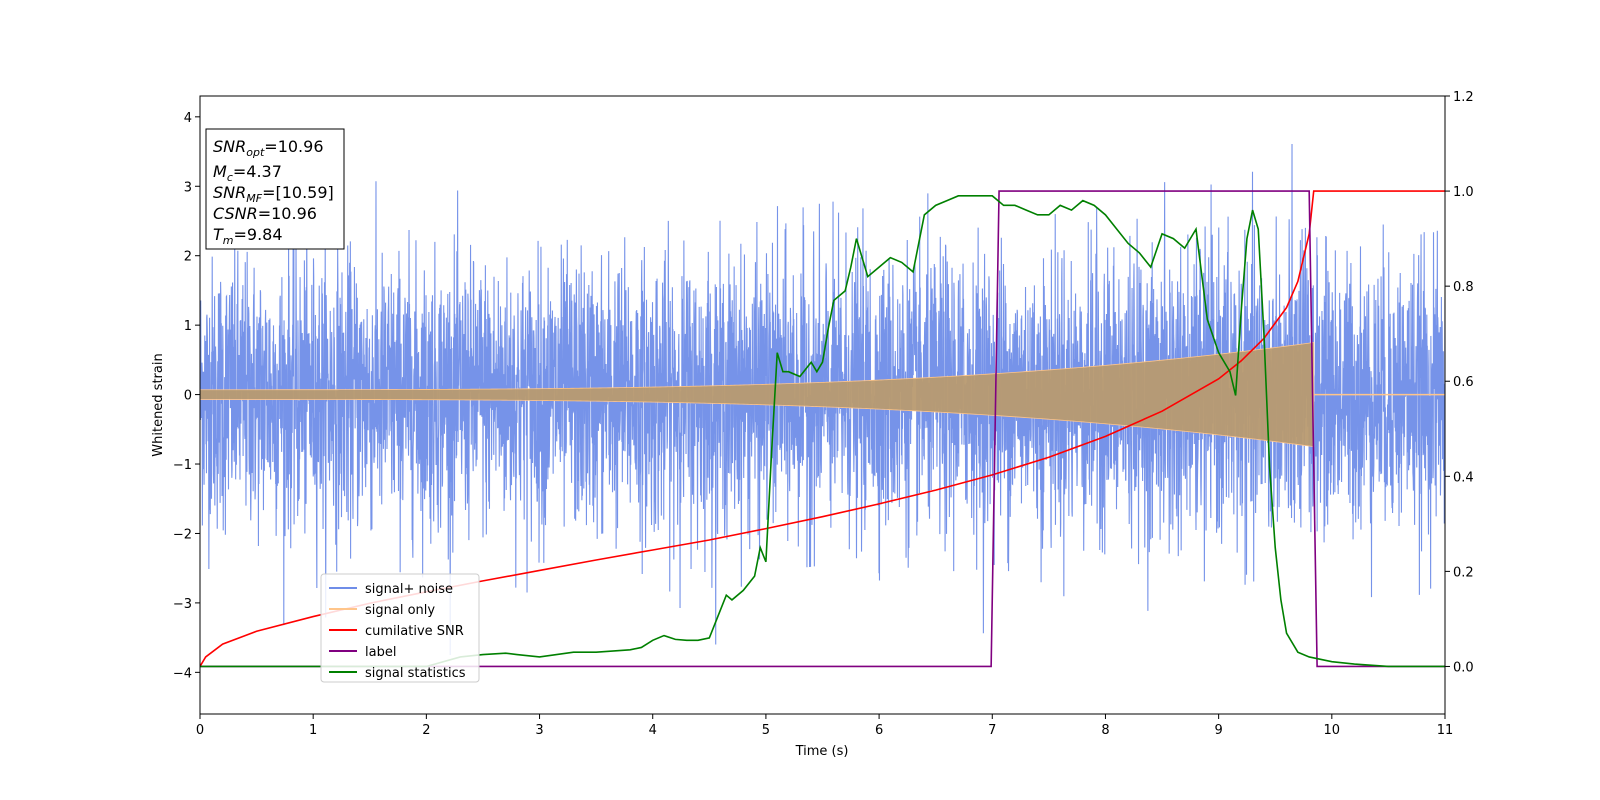  I want to click on info-subscript: opt, so click(255, 152).